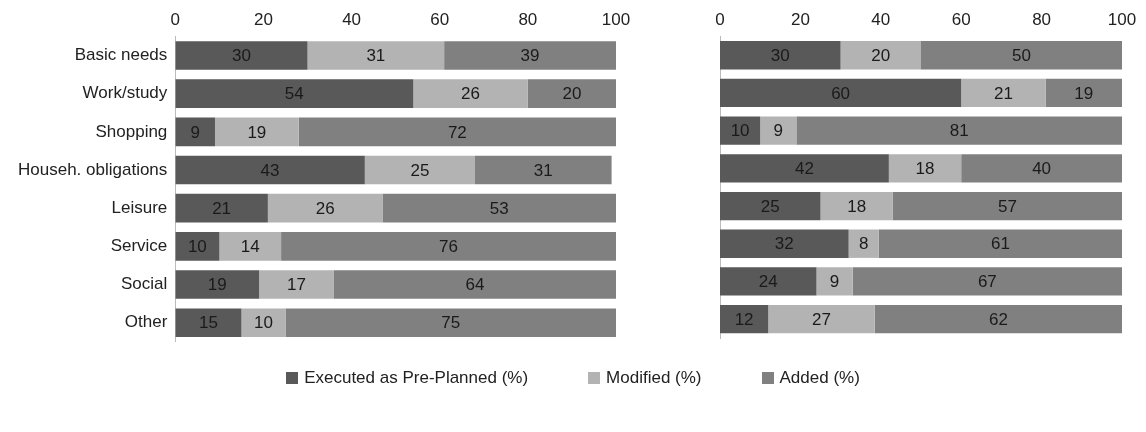 This screenshot has width=1146, height=432. I want to click on data-label: 50, so click(1021, 55).